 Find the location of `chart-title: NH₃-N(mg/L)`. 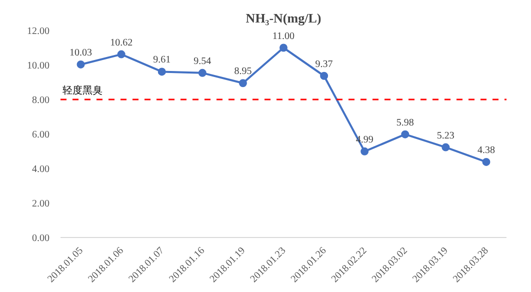

chart-title: NH₃-N(mg/L) is located at coordinates (284, 18).